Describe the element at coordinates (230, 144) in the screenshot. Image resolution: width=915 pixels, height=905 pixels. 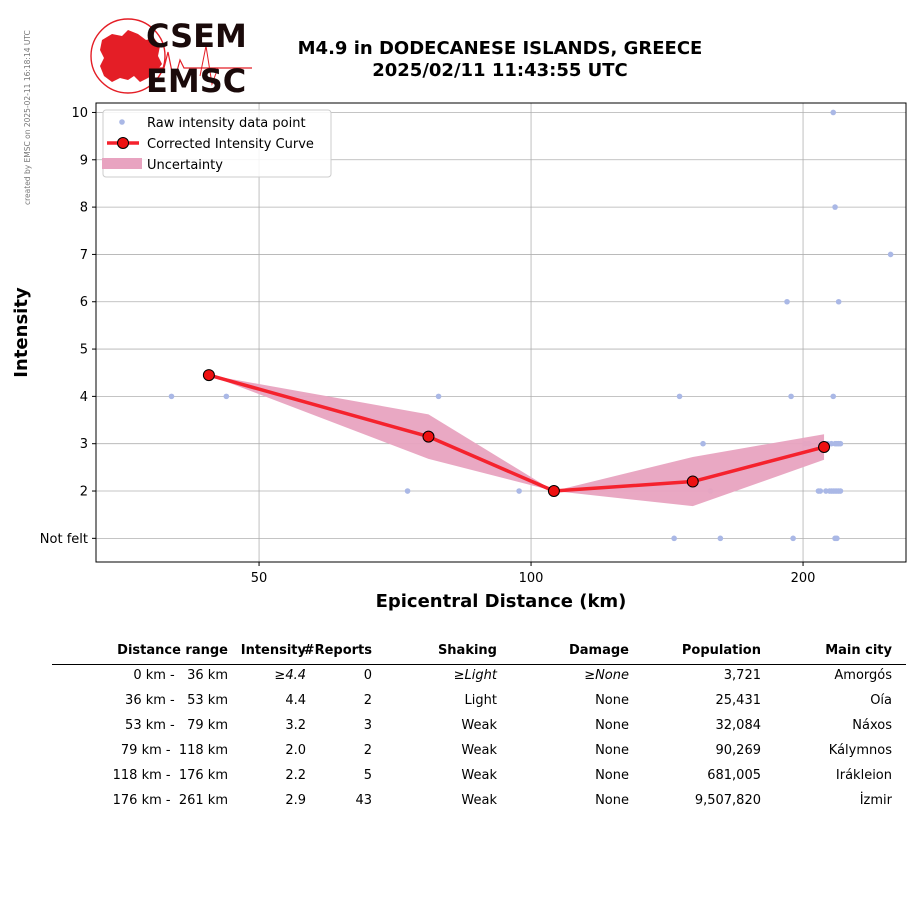
I see `legend-curve-label: Corrected Intensity Curve` at that location.